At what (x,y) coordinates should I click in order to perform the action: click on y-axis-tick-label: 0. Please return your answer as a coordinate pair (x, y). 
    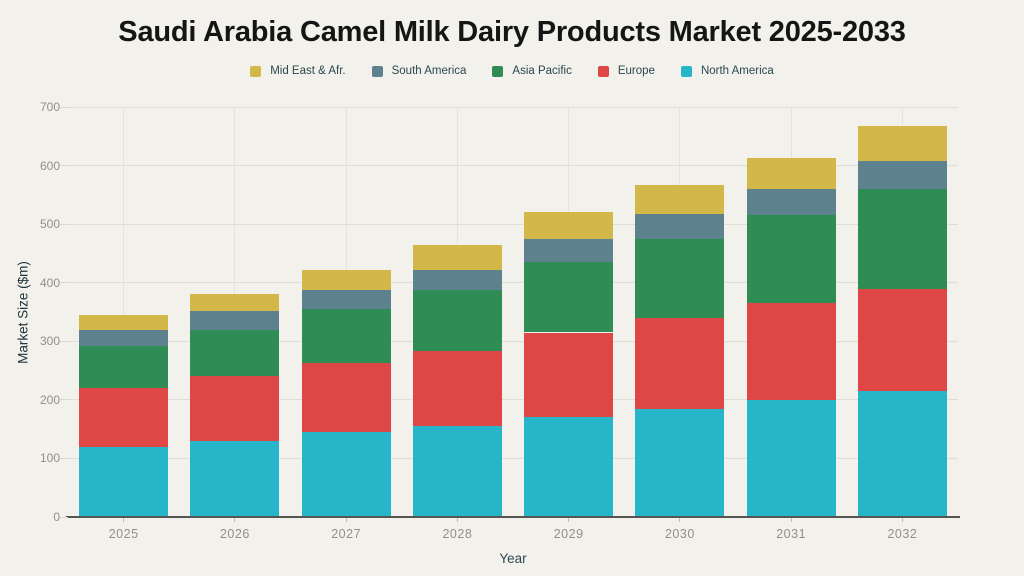
    Looking at the image, I should click on (56, 517).